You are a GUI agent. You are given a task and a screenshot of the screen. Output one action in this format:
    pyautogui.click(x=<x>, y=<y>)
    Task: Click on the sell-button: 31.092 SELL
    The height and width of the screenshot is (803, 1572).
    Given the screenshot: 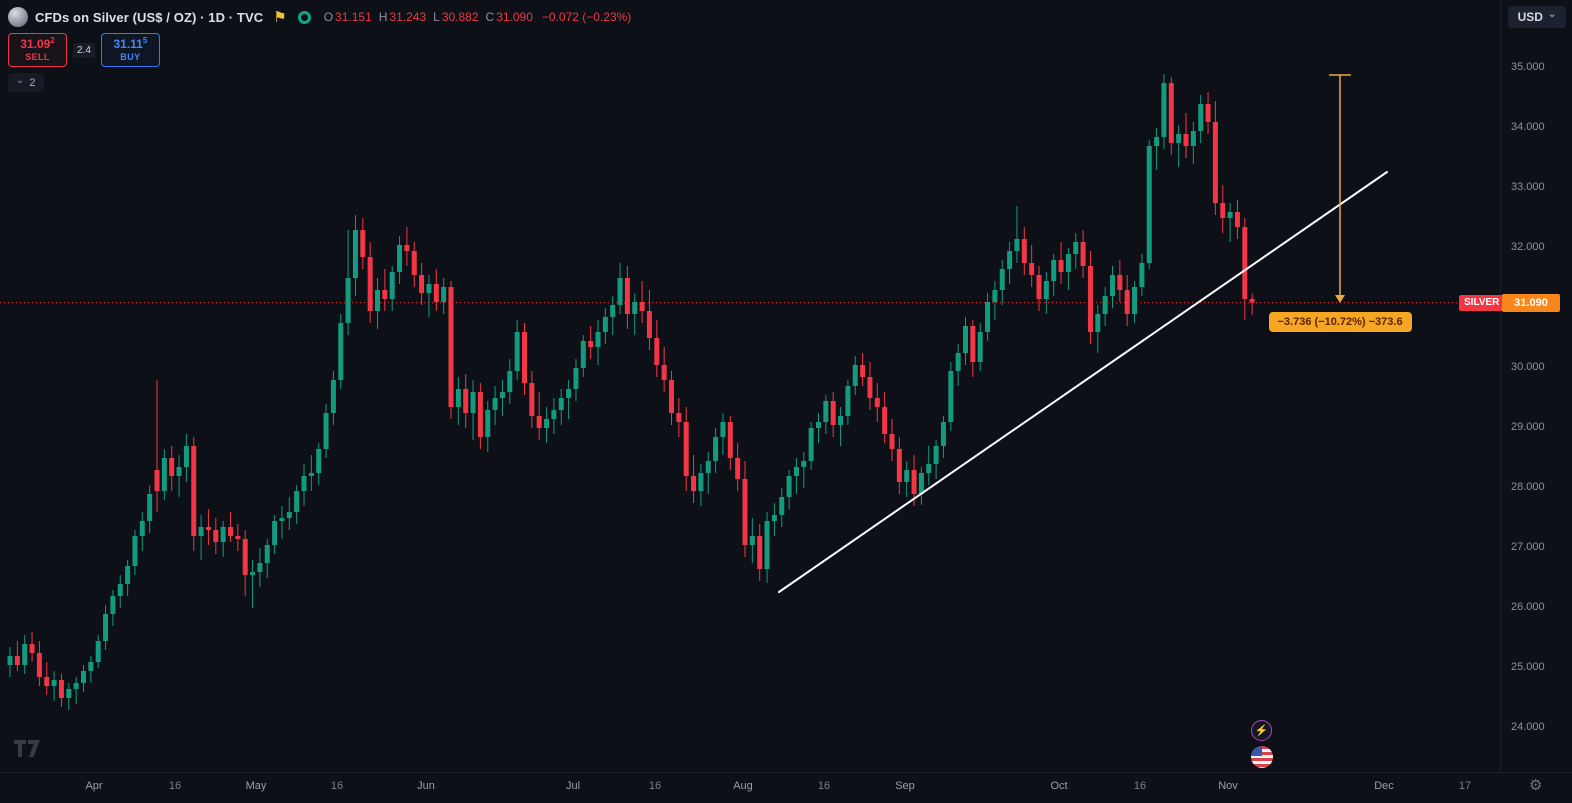 What is the action you would take?
    pyautogui.click(x=37, y=50)
    